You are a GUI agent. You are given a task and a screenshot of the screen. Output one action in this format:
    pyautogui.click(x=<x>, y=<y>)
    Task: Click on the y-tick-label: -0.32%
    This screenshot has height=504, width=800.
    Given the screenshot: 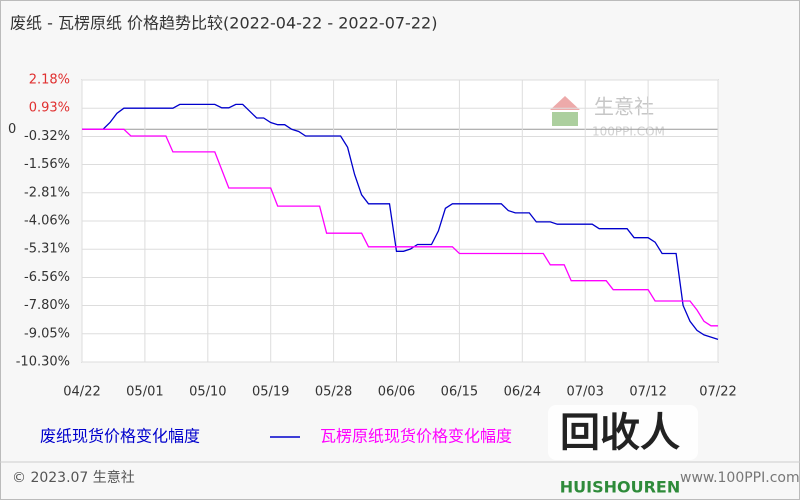 What is the action you would take?
    pyautogui.click(x=47, y=136)
    